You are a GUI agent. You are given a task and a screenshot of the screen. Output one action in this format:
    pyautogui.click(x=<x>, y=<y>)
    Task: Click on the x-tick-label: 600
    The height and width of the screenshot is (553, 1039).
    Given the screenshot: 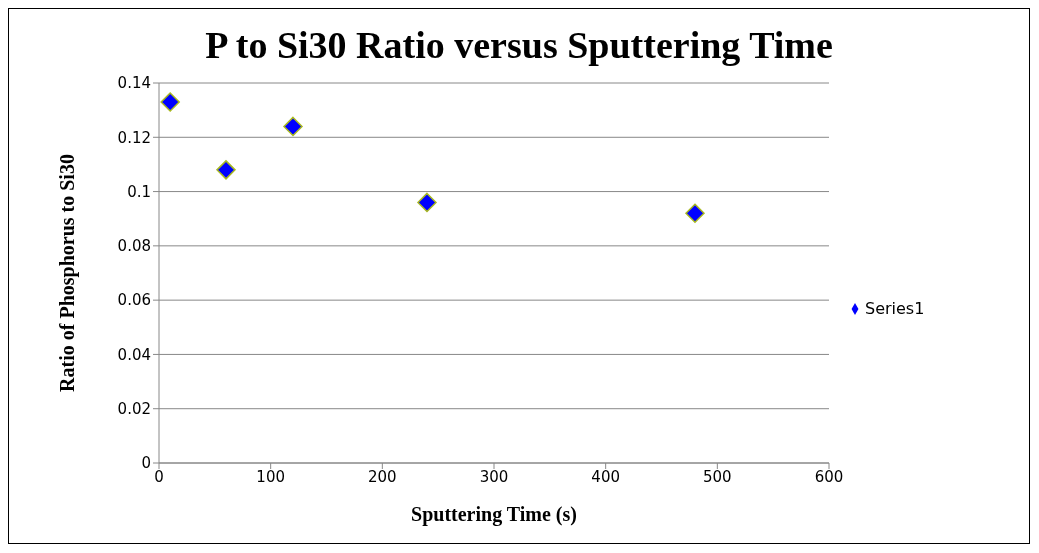 What is the action you would take?
    pyautogui.click(x=829, y=476)
    